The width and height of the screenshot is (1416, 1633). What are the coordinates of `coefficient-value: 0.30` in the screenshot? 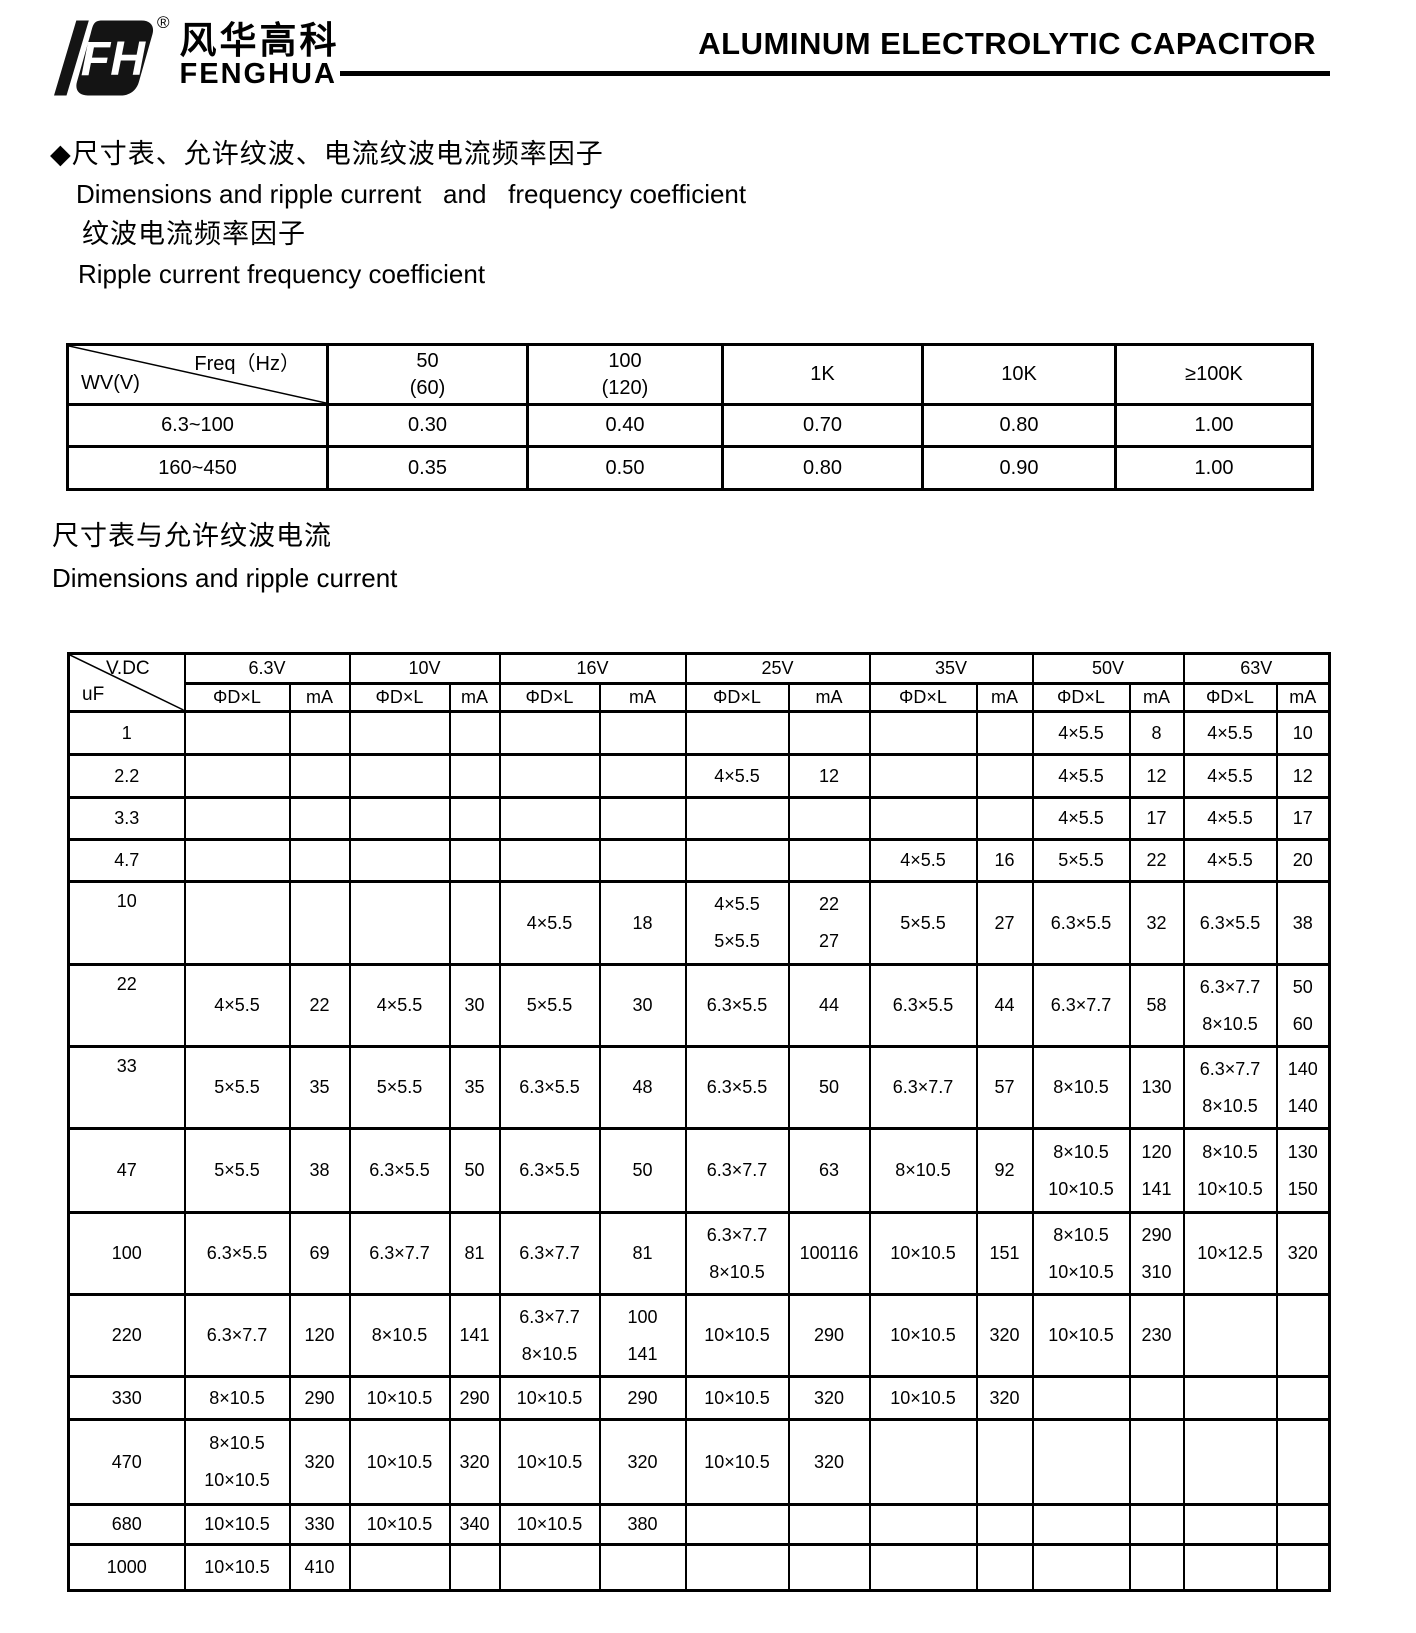 It's located at (427, 425).